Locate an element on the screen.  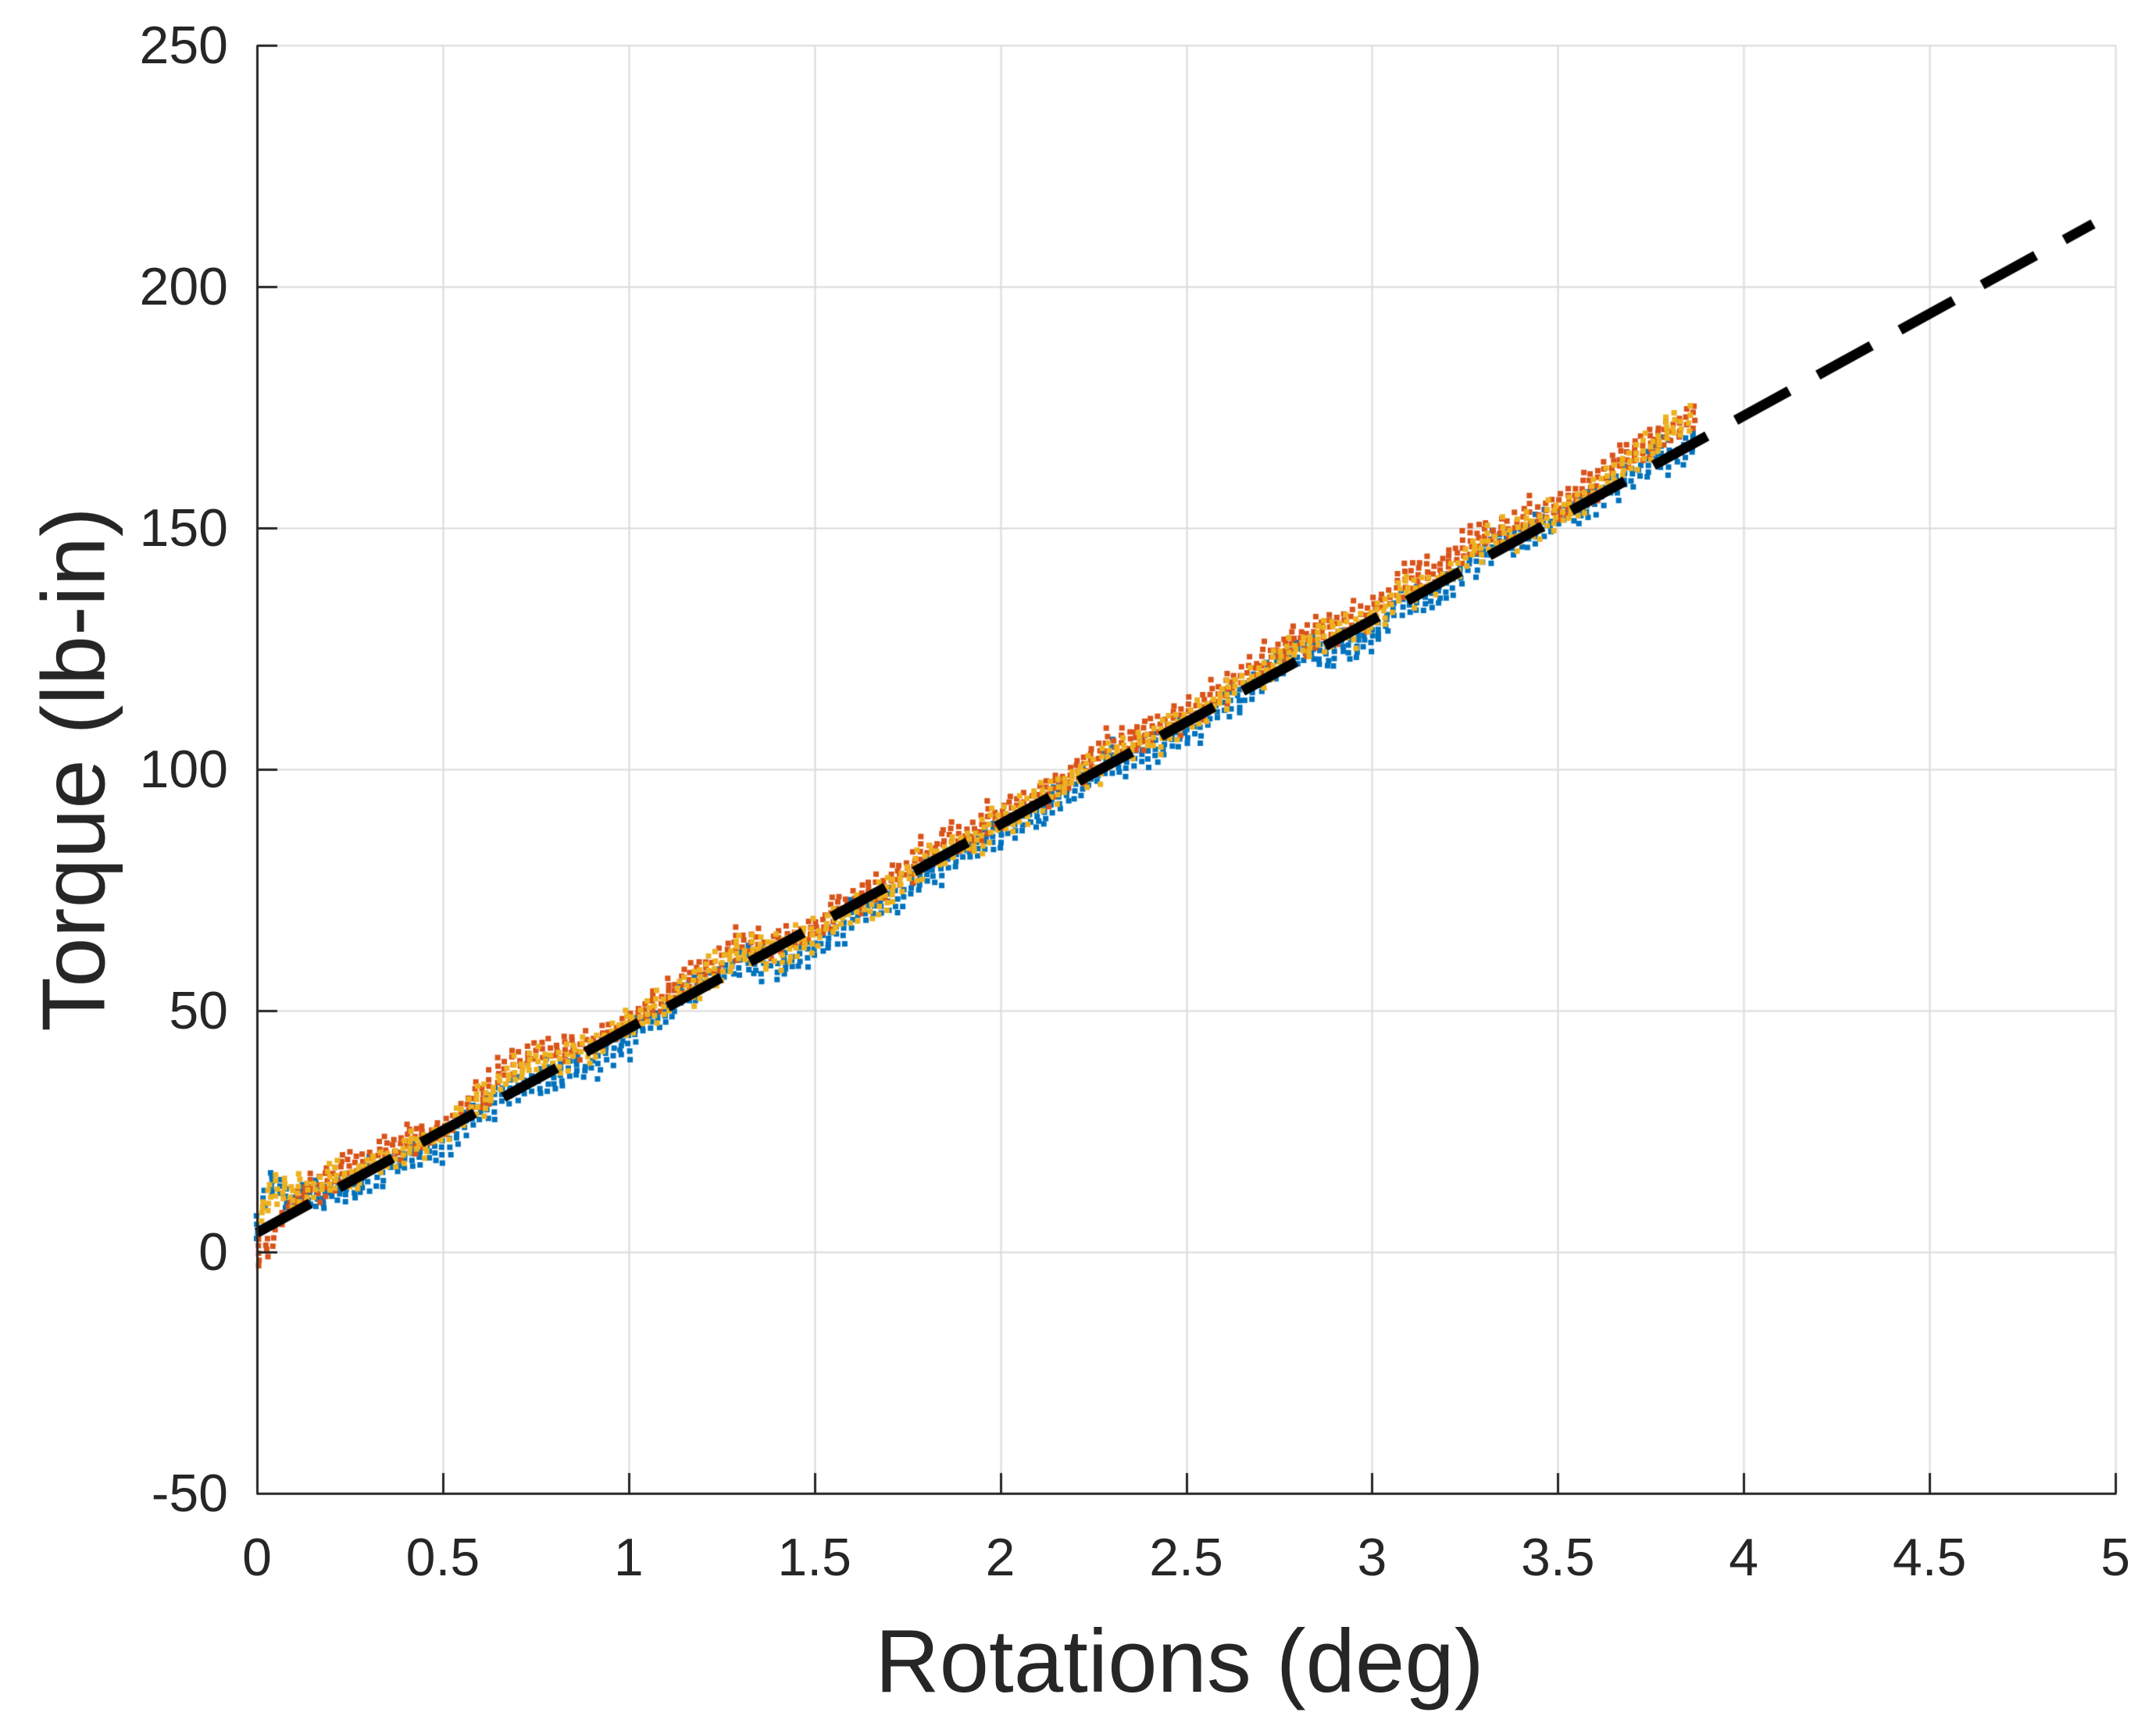
y-tick-label: 250 is located at coordinates (183, 45).